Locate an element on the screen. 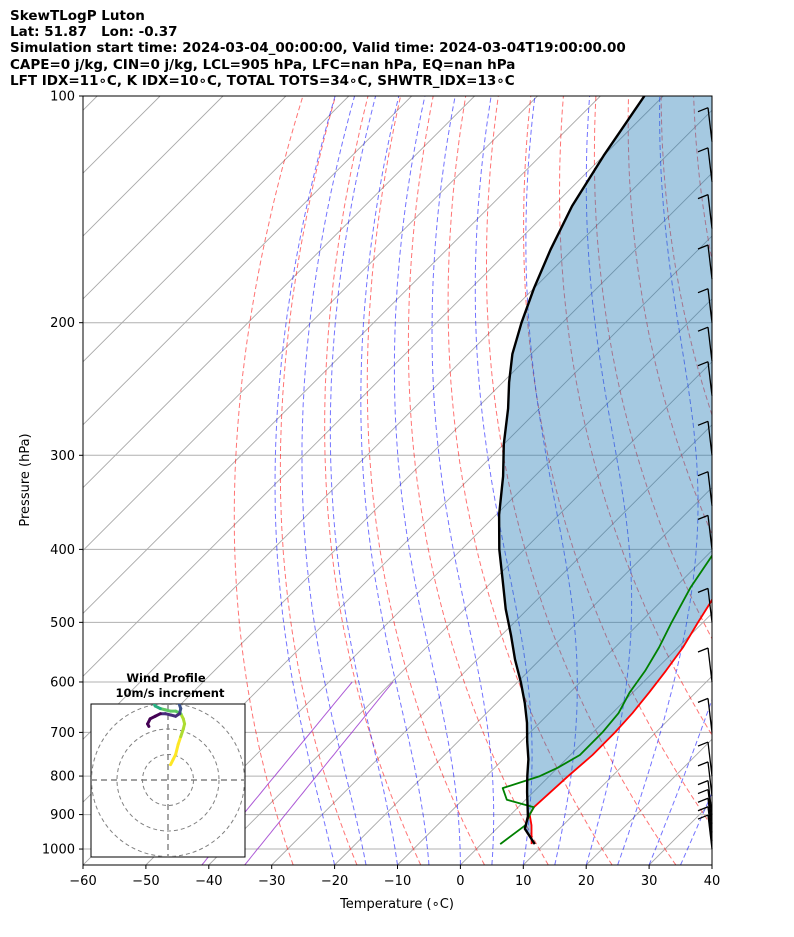  y-axis-label: Pressure (hPa) is located at coordinates (25, 479).